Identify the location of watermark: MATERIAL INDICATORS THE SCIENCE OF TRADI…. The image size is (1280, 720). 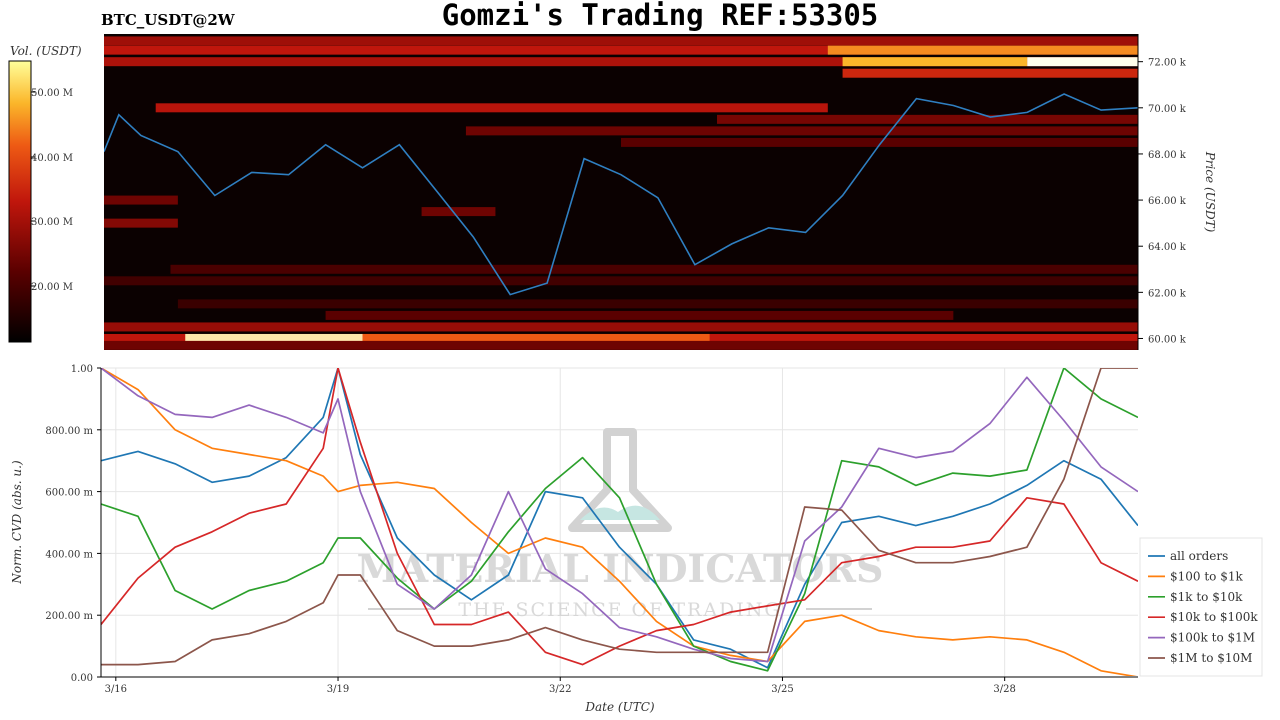
(620, 524).